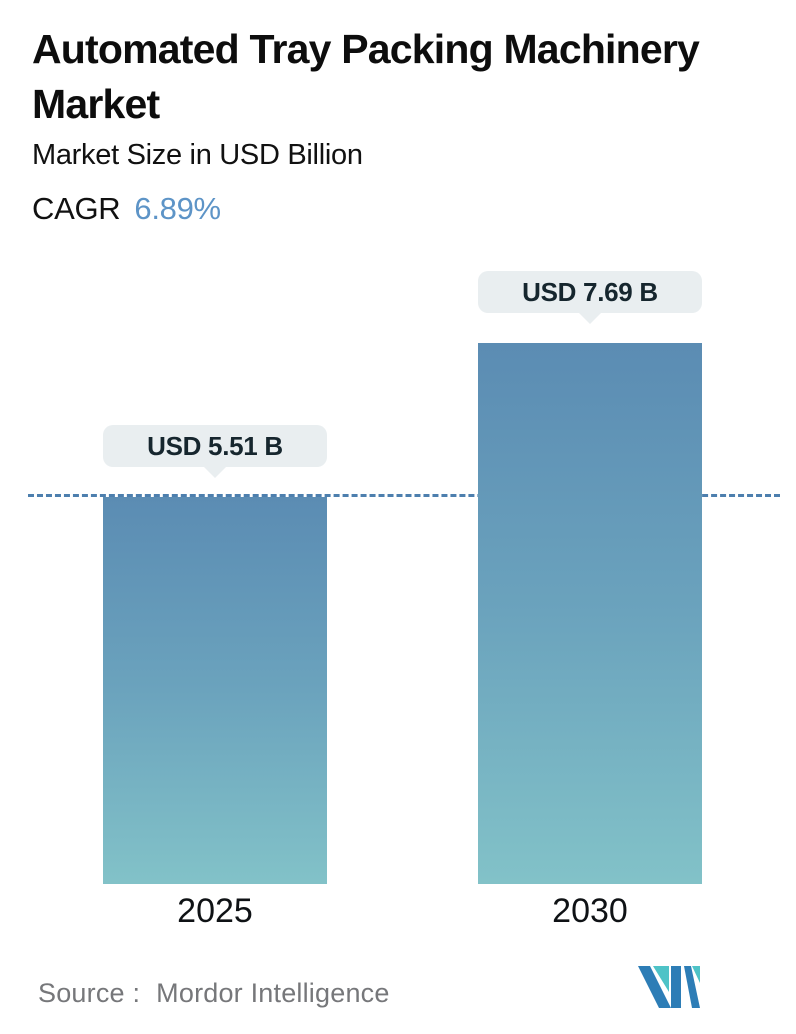 The height and width of the screenshot is (1034, 796). What do you see at coordinates (215, 446) in the screenshot?
I see `value-label-2025: USD 5.51 B` at bounding box center [215, 446].